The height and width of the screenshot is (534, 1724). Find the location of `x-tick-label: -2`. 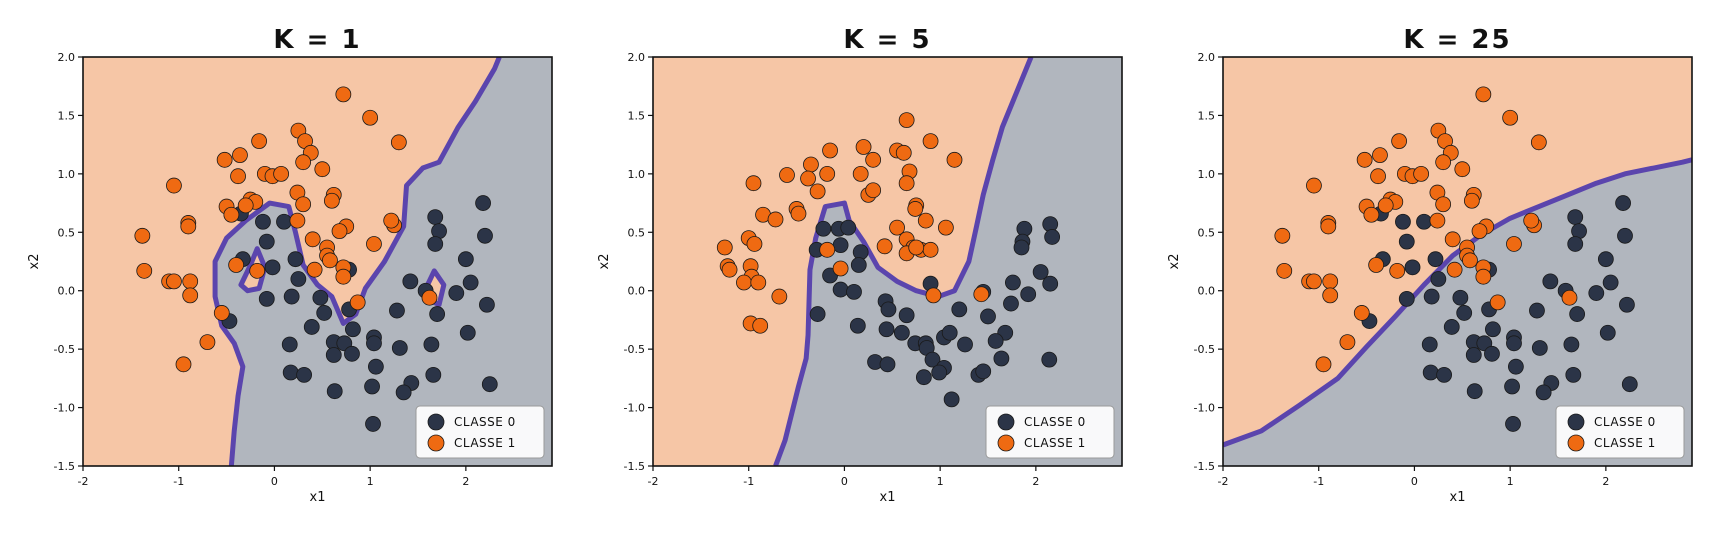

x-tick-label: -2 is located at coordinates (83, 481).